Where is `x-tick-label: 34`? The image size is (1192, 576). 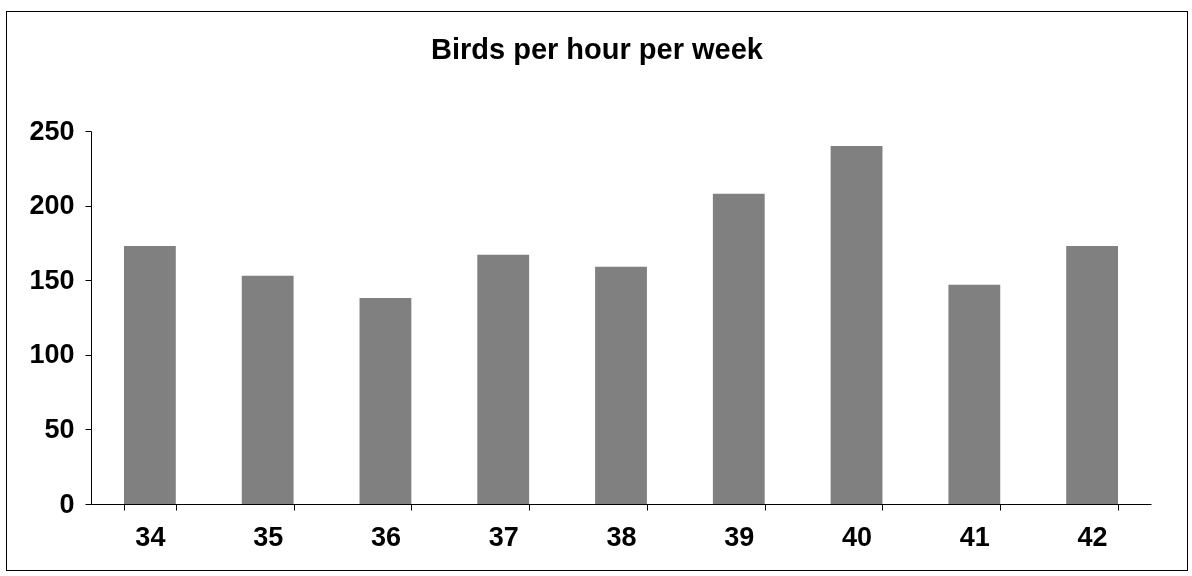
x-tick-label: 34 is located at coordinates (150, 536).